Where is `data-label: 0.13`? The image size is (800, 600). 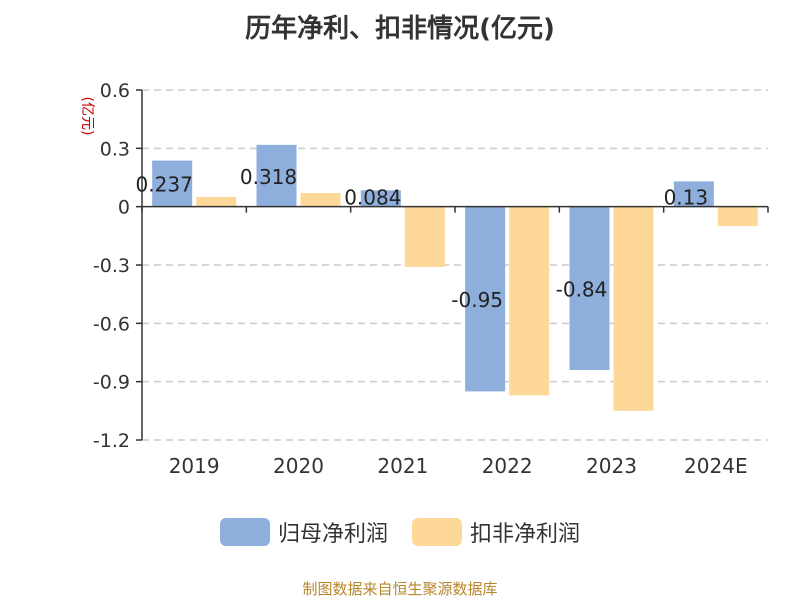 data-label: 0.13 is located at coordinates (686, 198).